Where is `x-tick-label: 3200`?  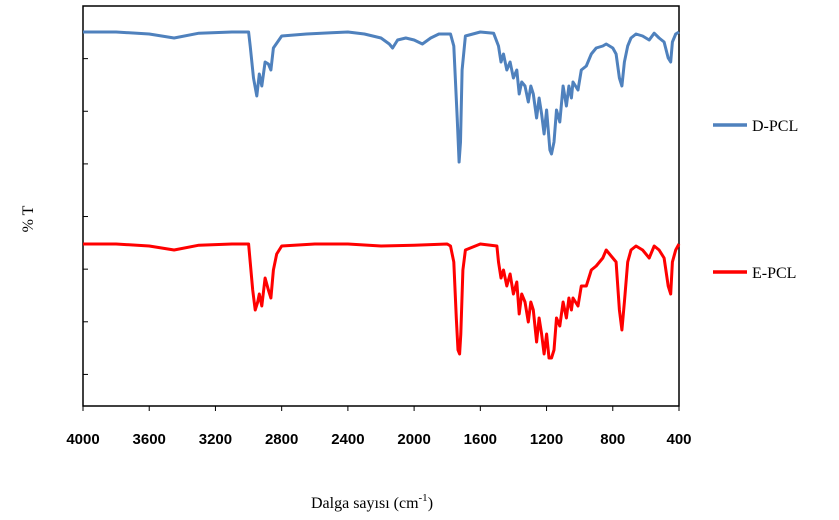 x-tick-label: 3200 is located at coordinates (215, 439).